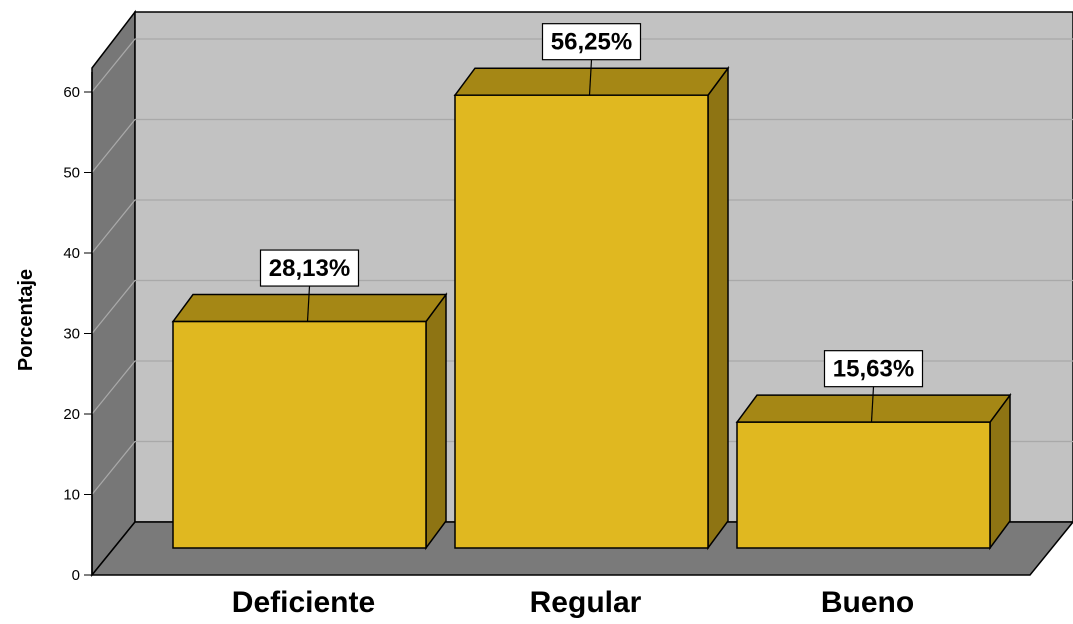 The width and height of the screenshot is (1073, 624). What do you see at coordinates (76, 575) in the screenshot?
I see `y-tick-label: 0` at bounding box center [76, 575].